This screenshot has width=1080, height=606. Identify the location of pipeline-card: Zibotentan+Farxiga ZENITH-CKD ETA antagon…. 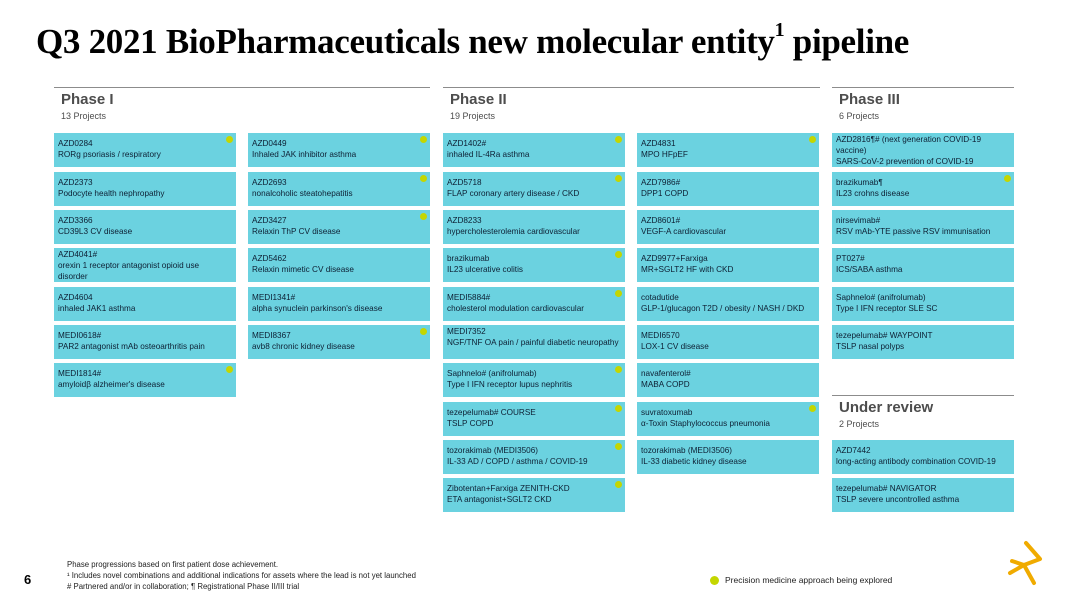
(534, 495).